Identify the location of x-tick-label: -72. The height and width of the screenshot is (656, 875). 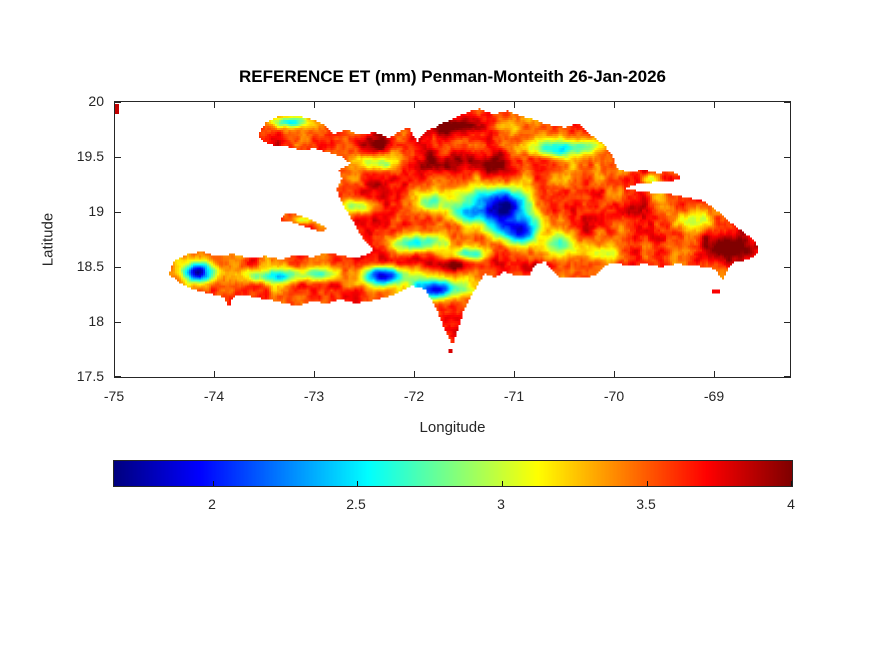
(414, 396).